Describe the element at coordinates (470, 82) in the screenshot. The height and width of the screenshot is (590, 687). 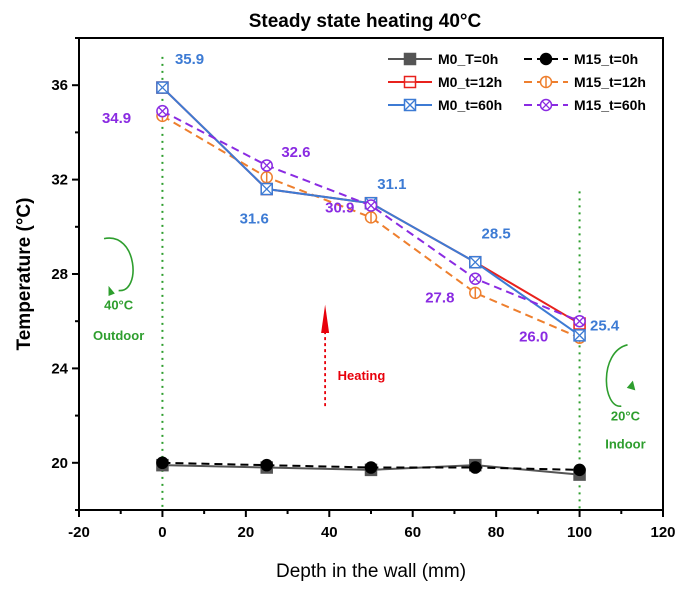
I see `legend-item-M0_t=12h: M0_t=12h` at that location.